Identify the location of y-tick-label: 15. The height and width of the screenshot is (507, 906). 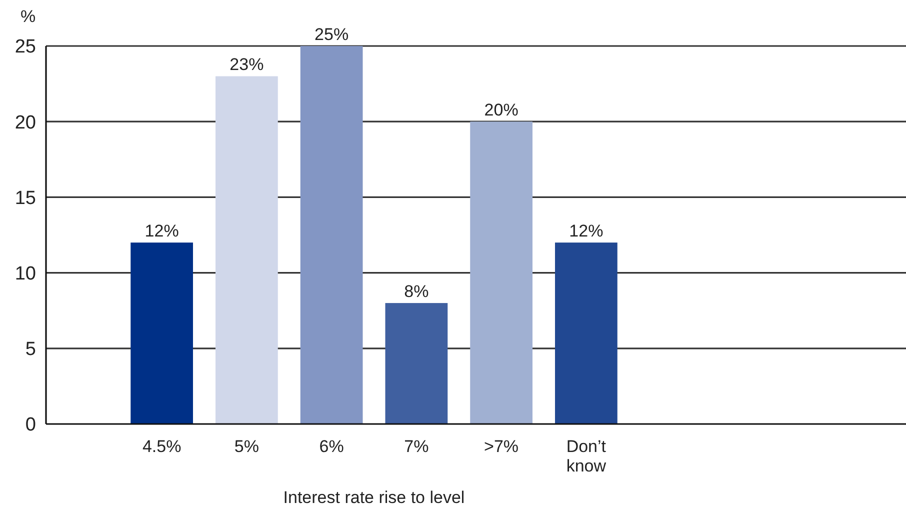
(25, 198).